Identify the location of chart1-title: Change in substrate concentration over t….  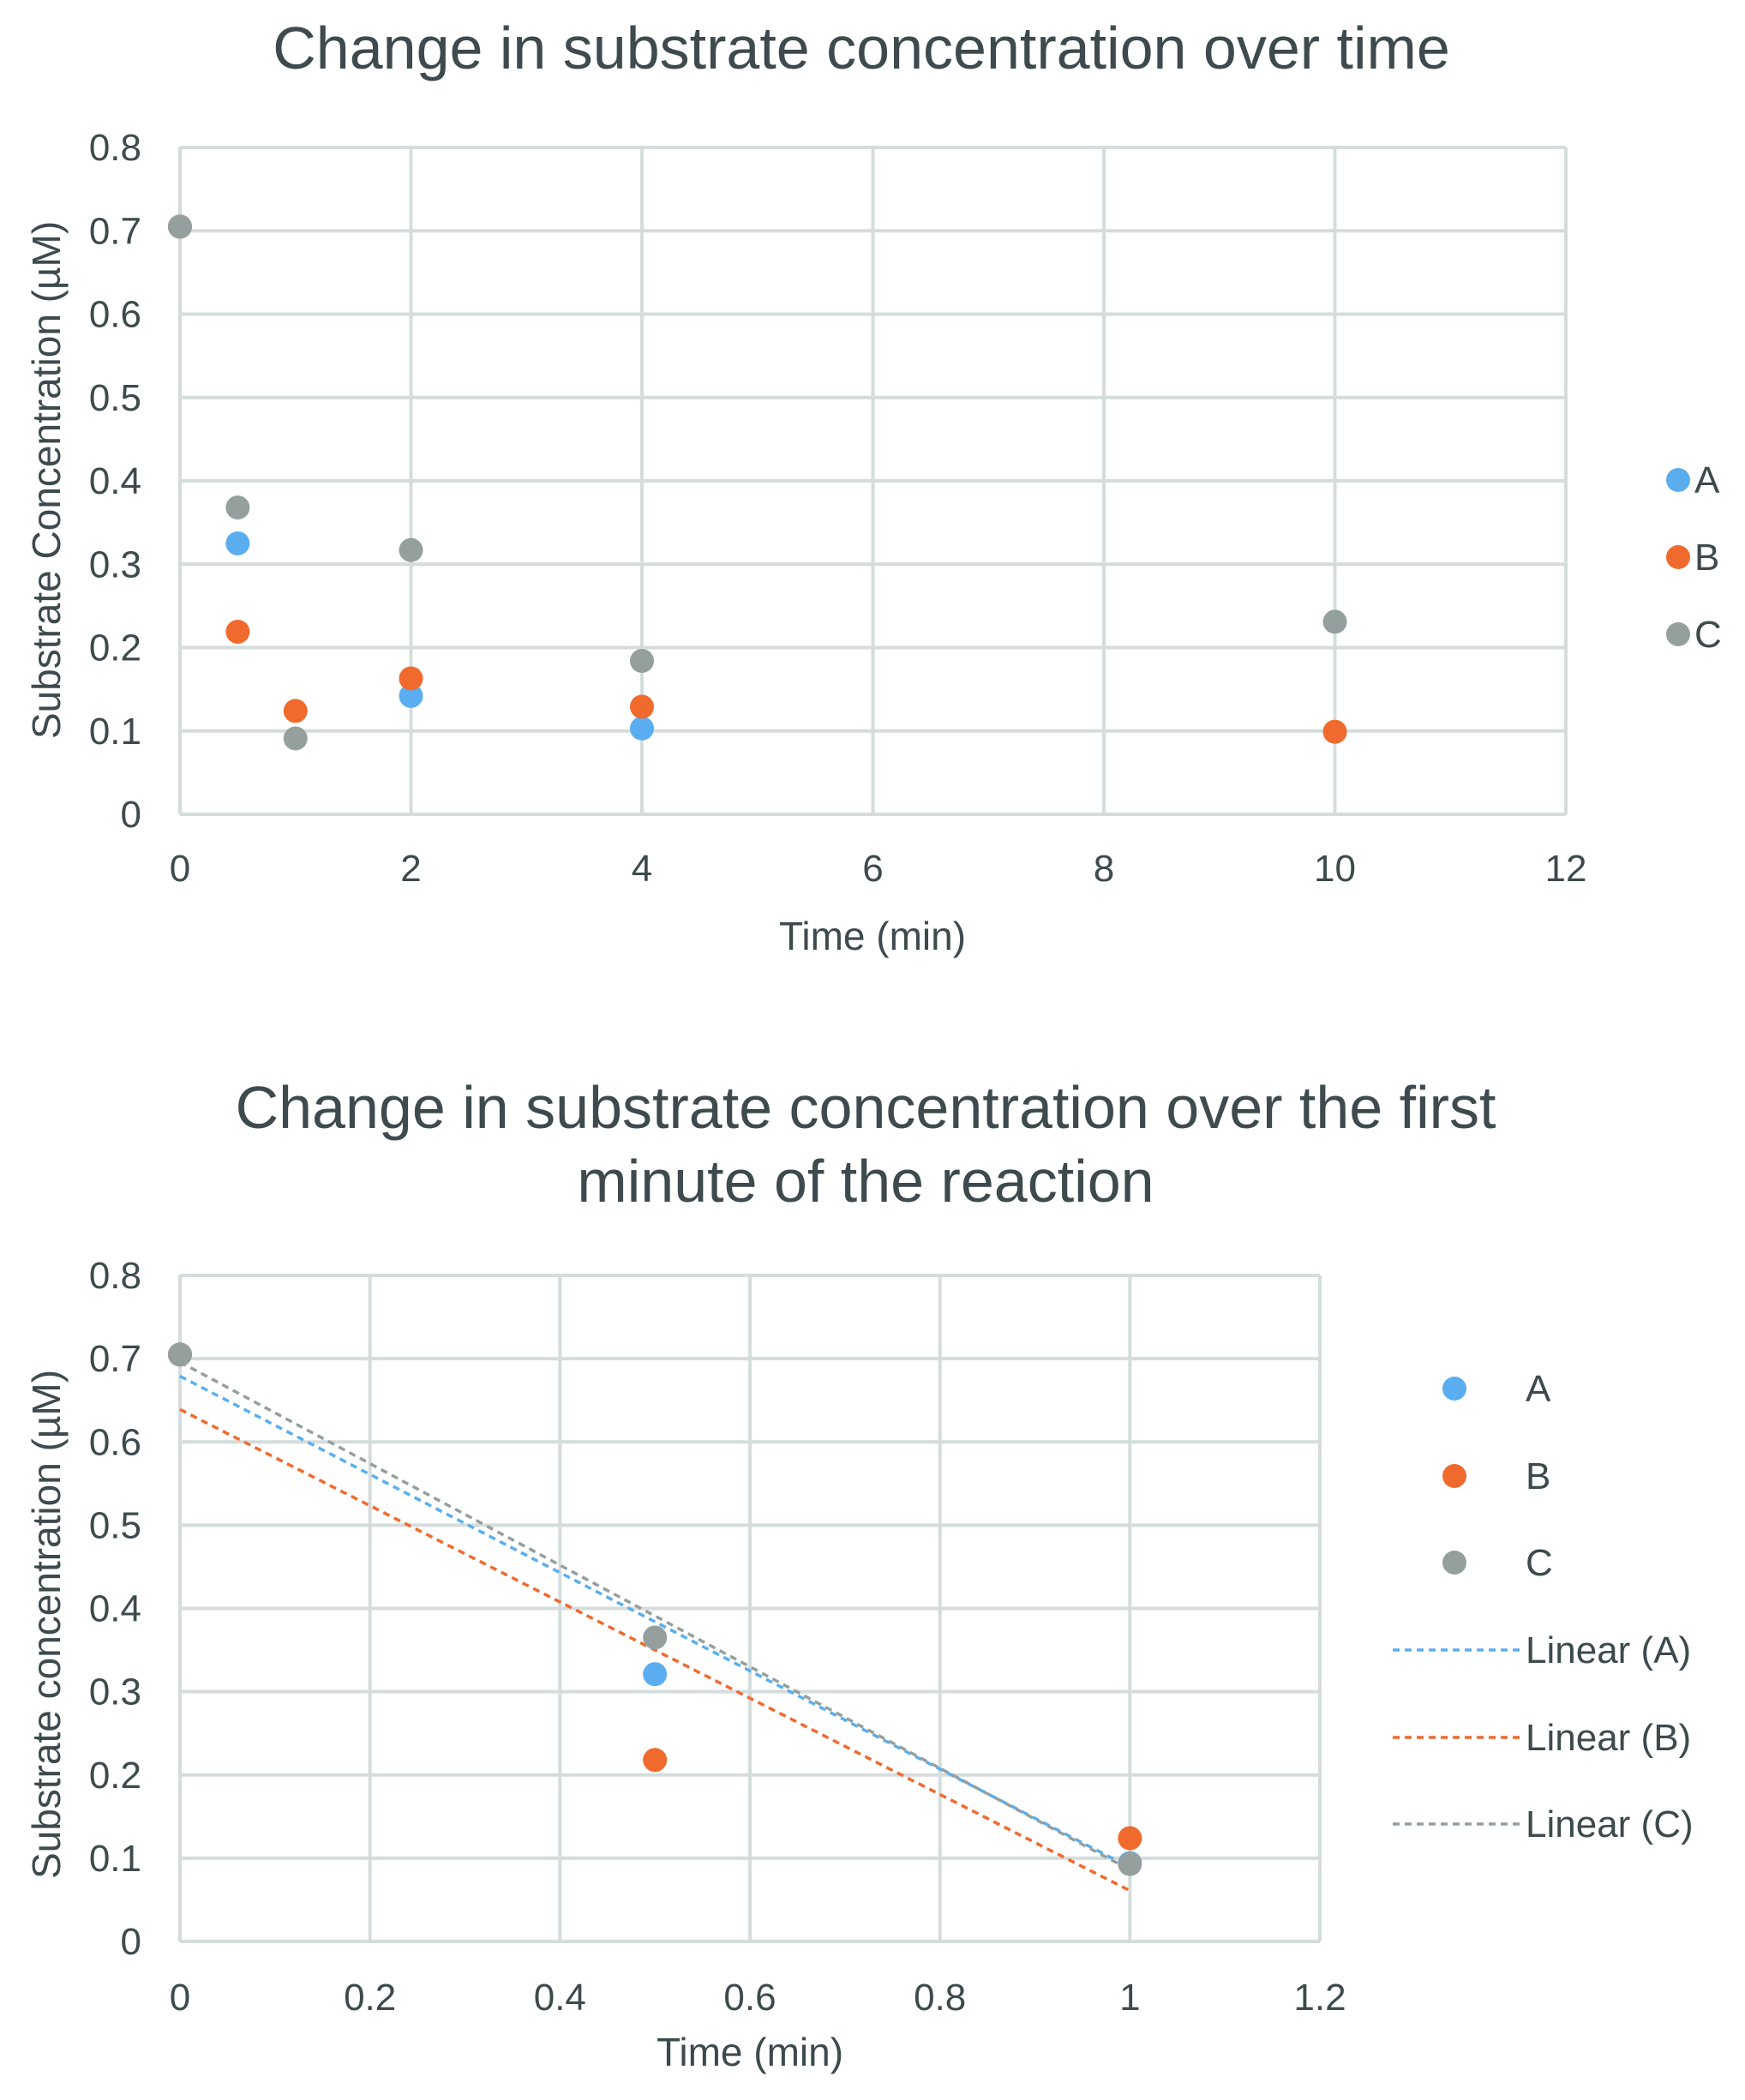
(861, 48).